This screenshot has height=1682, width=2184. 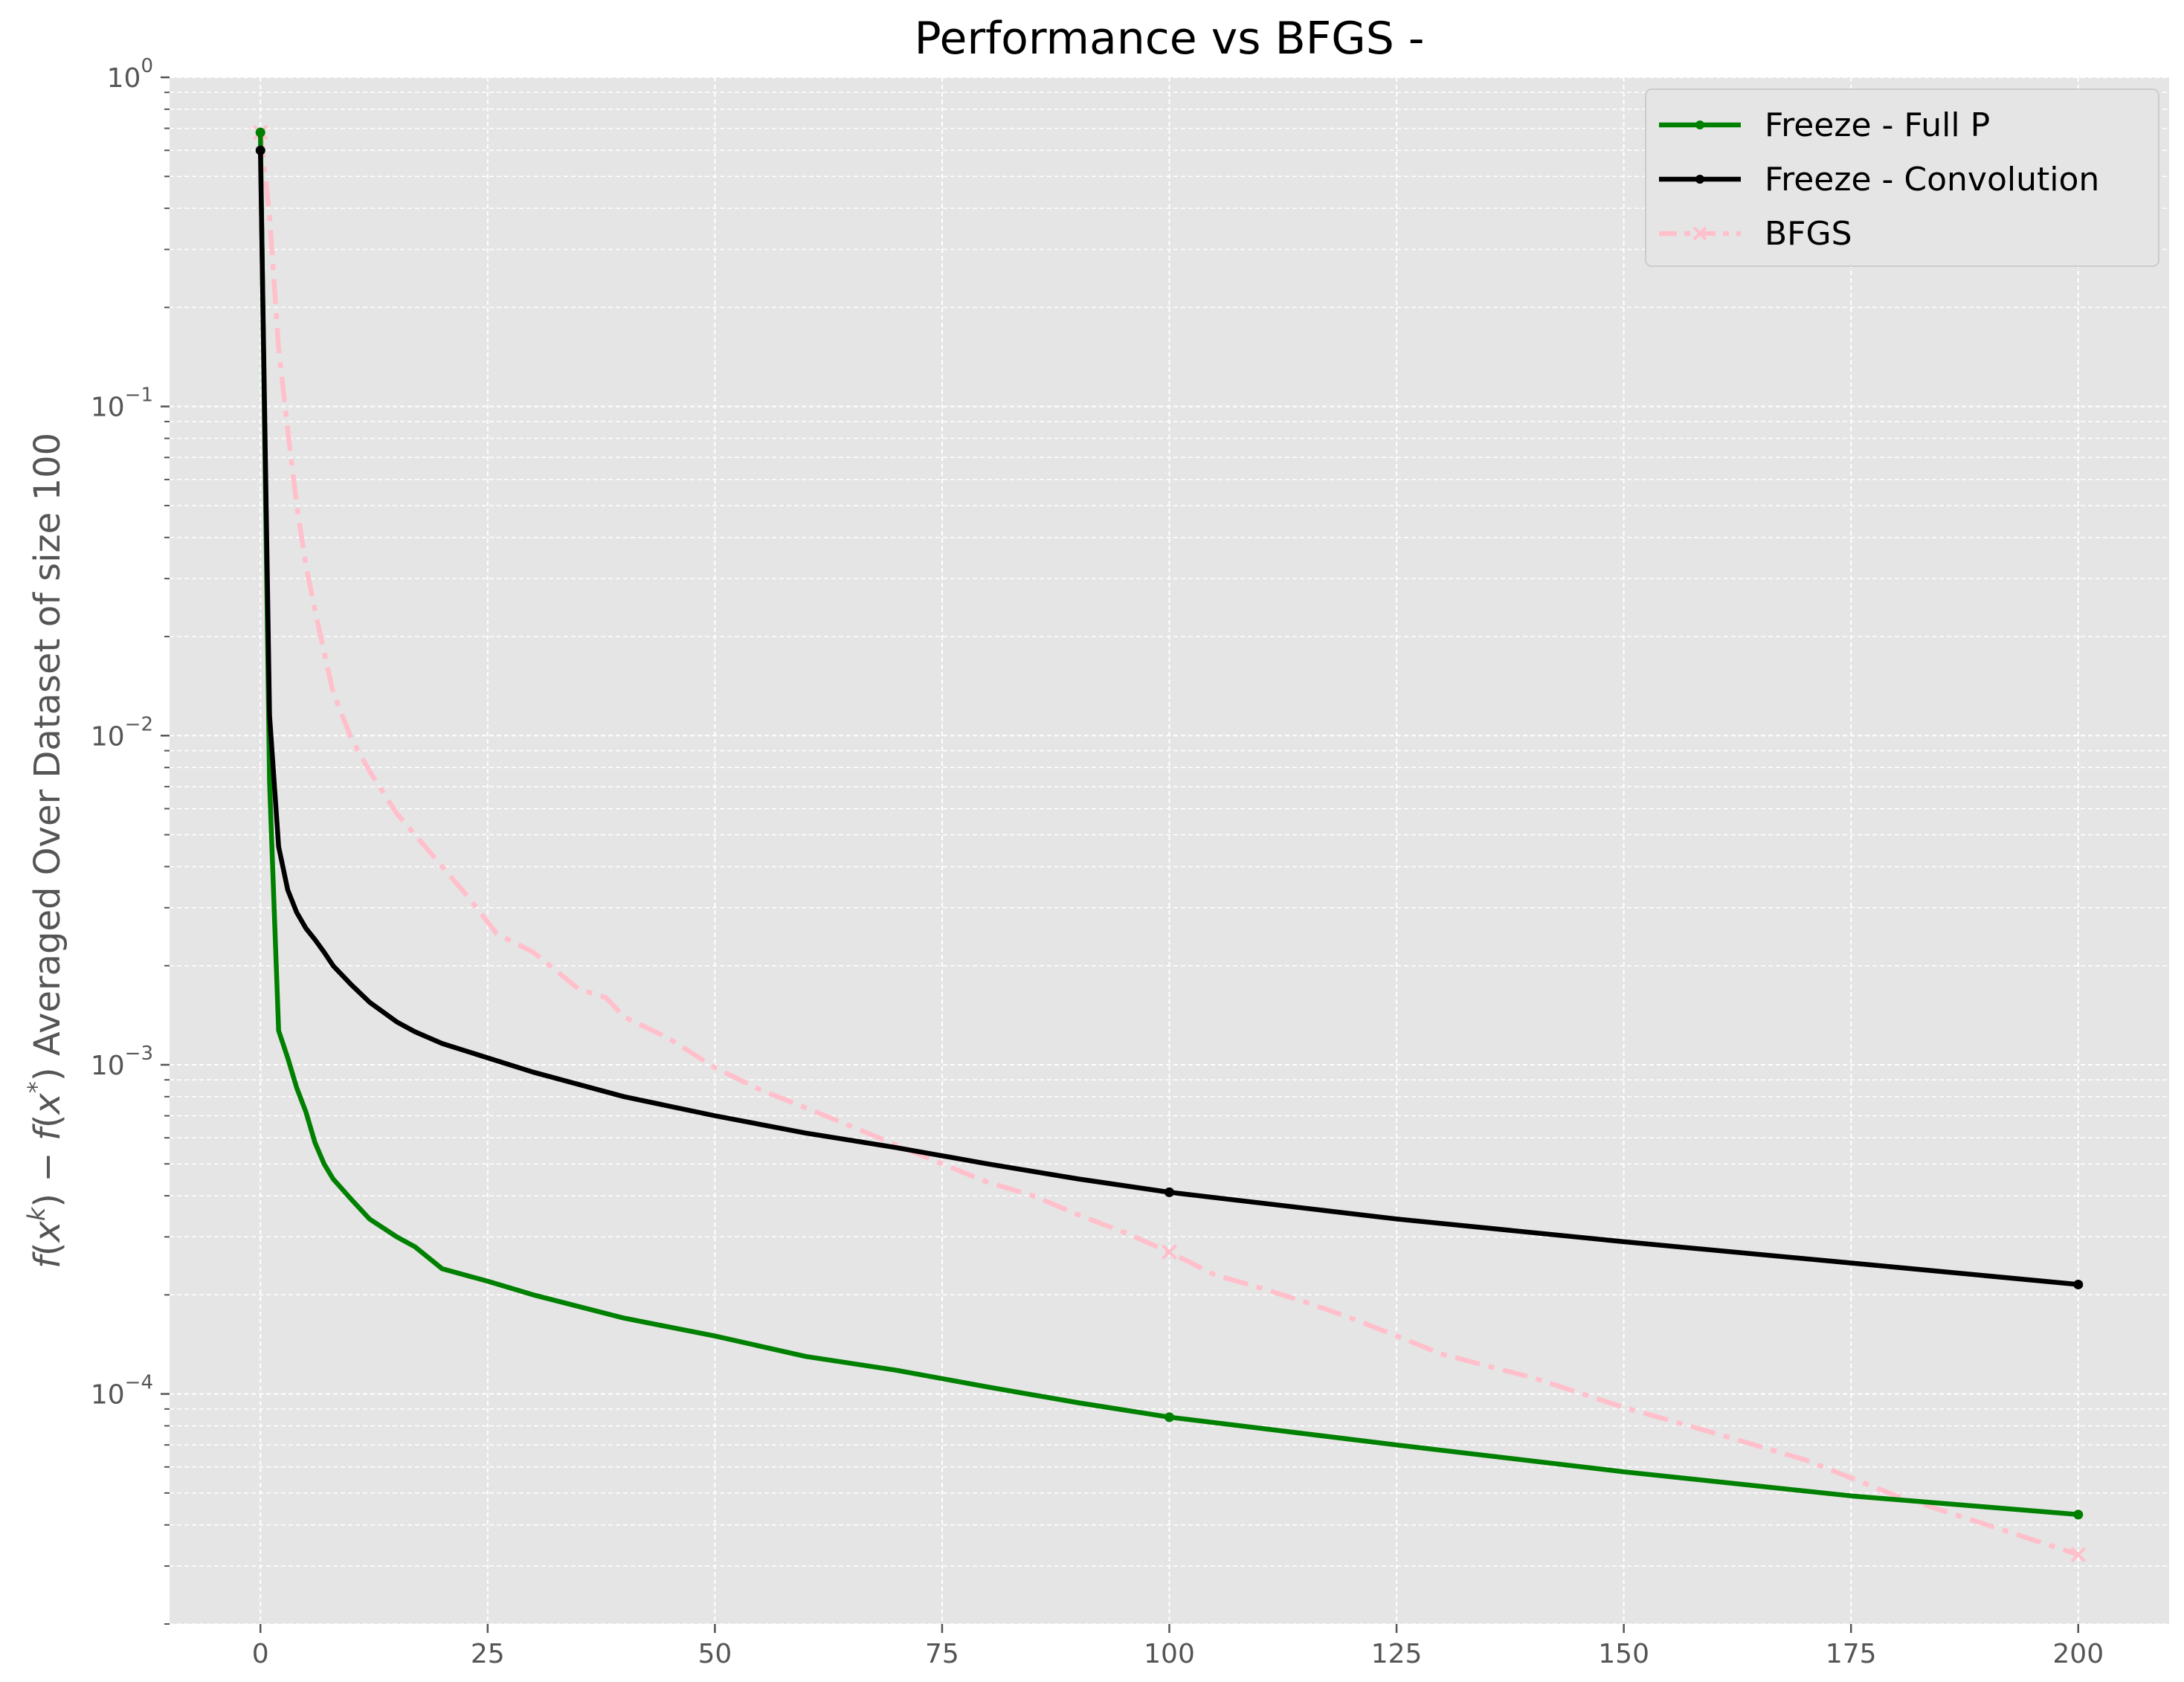 What do you see at coordinates (1623, 1654) in the screenshot?
I see `x-tick-label: 150` at bounding box center [1623, 1654].